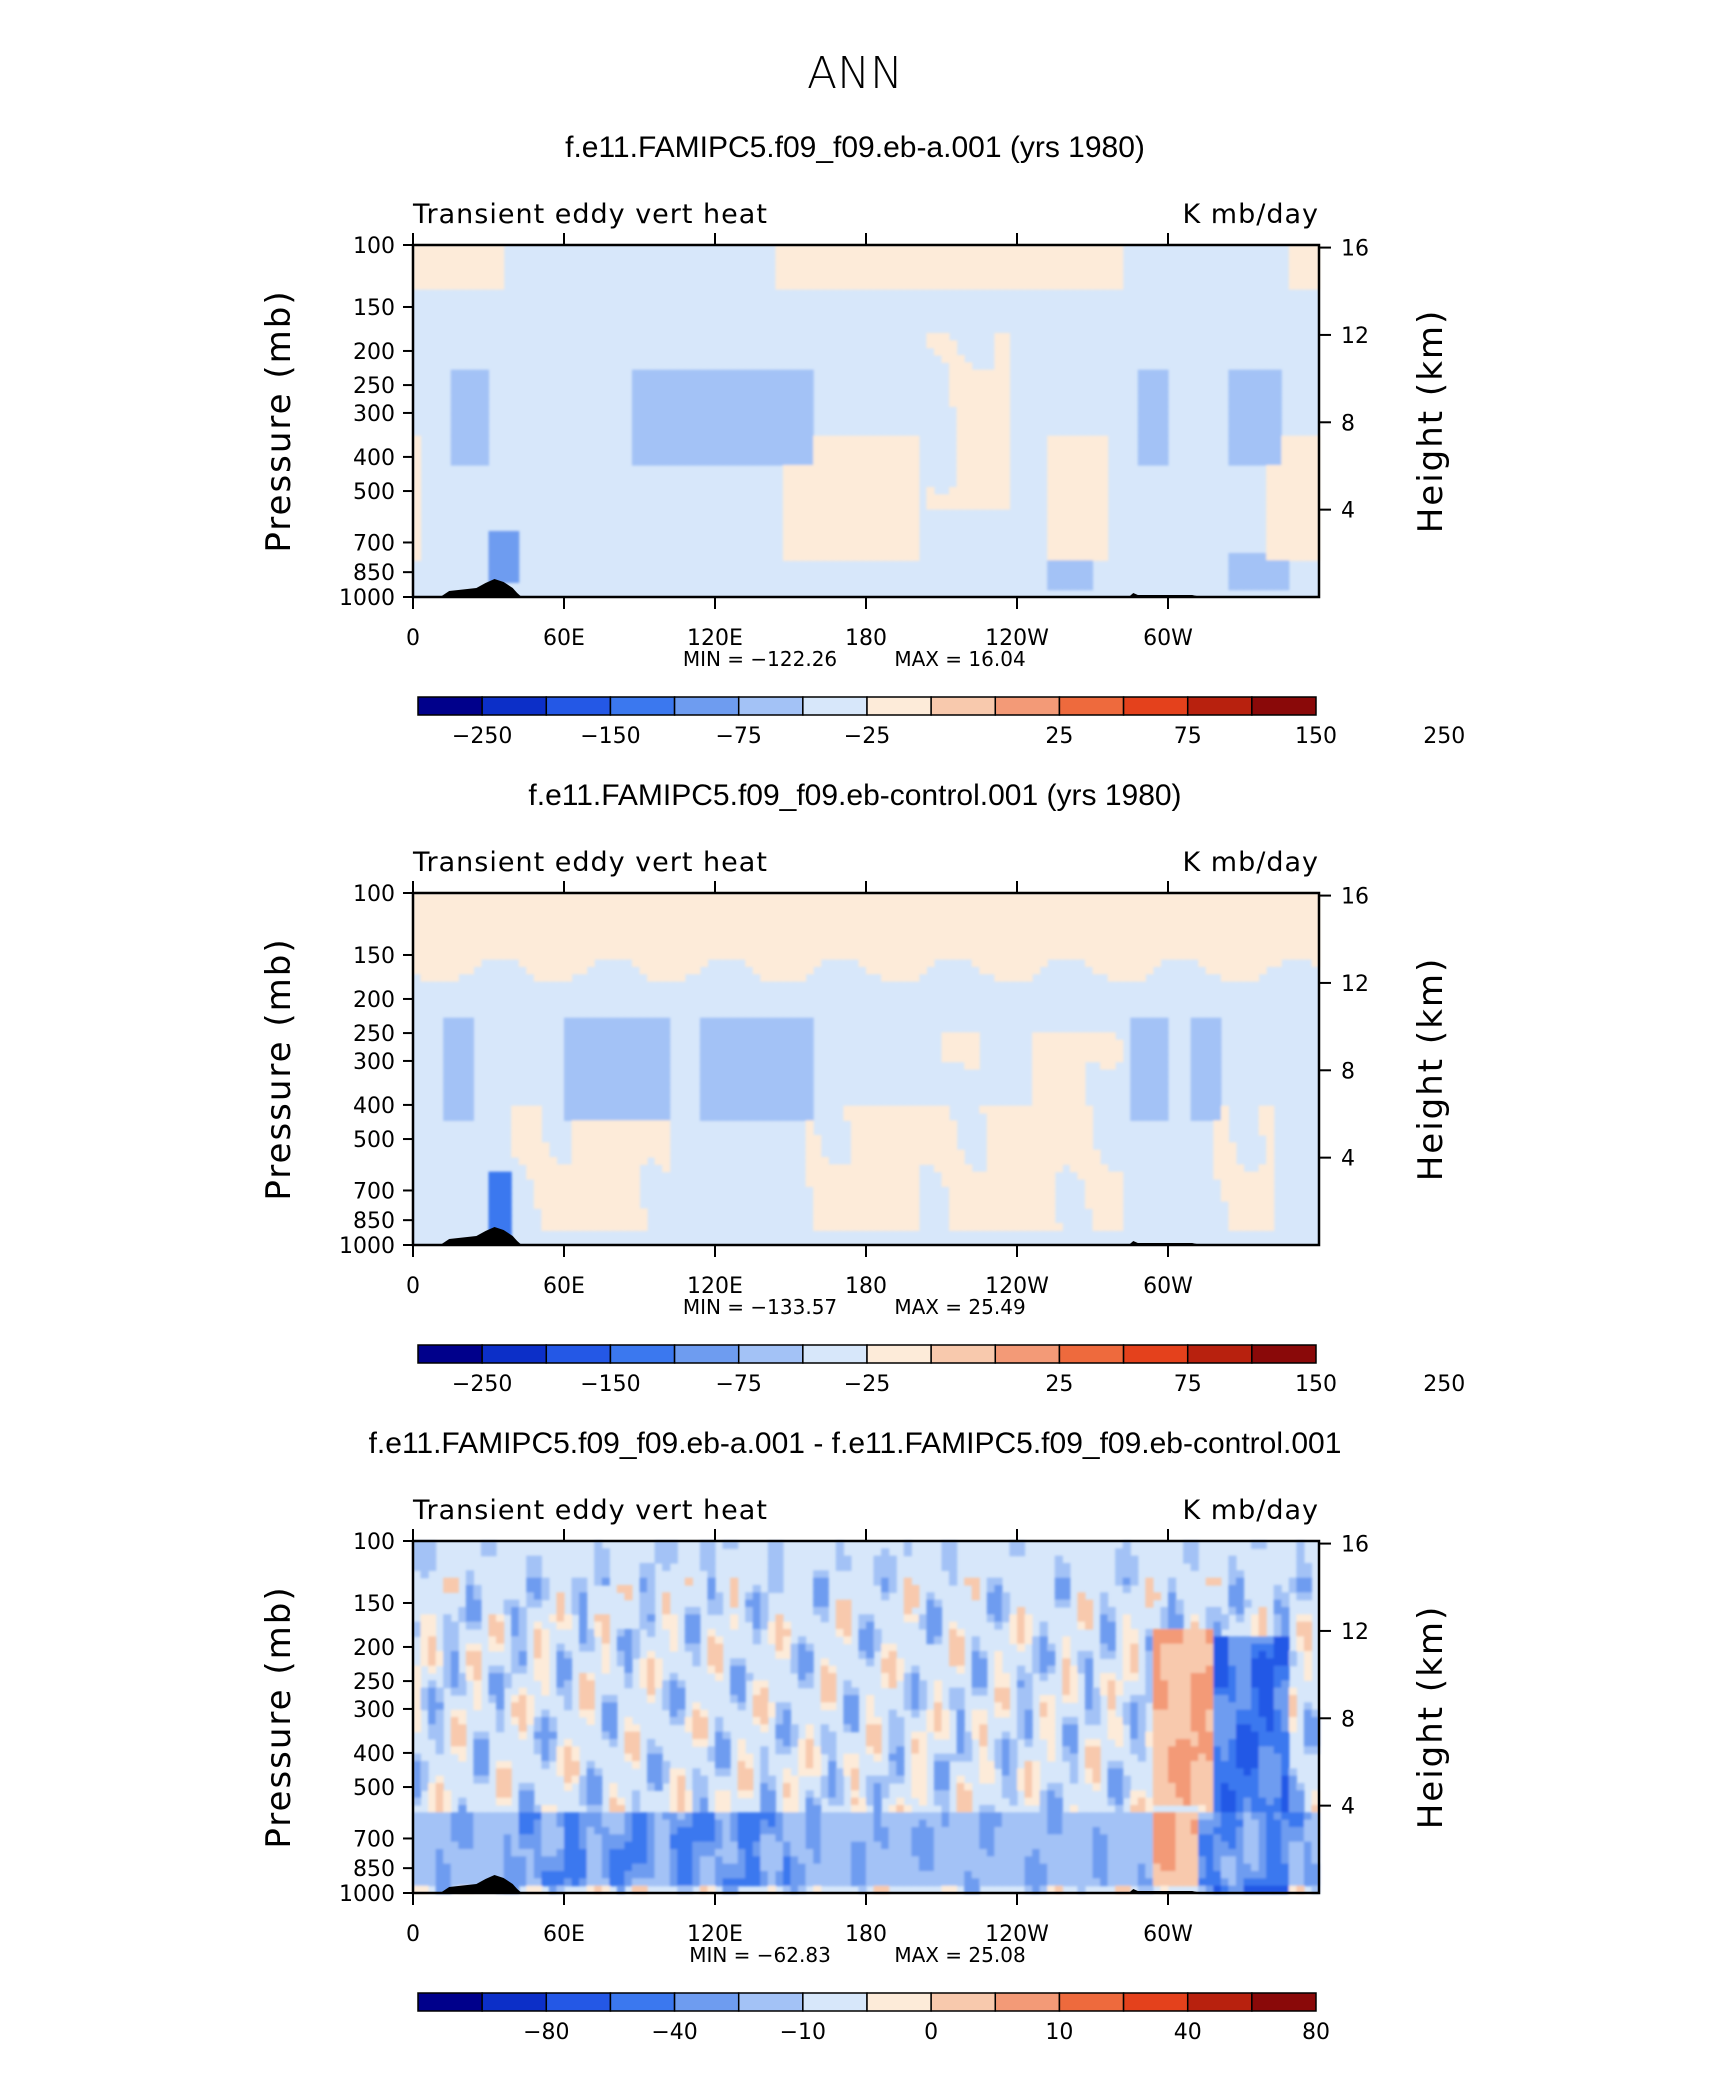 The image size is (1710, 2074). What do you see at coordinates (1348, 1071) in the screenshot?
I see `y-right-tick-label: 8` at bounding box center [1348, 1071].